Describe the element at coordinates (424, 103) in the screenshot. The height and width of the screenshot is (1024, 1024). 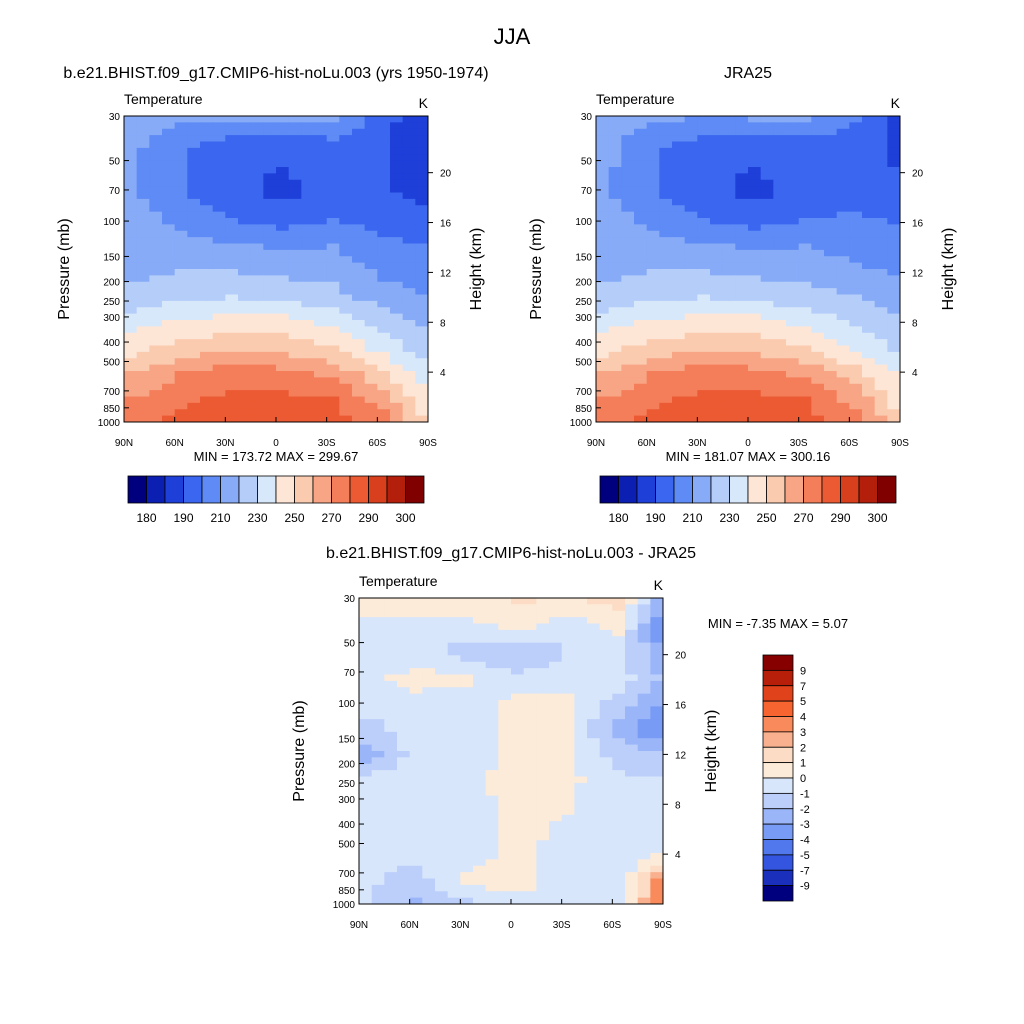
I see `units-label: K` at that location.